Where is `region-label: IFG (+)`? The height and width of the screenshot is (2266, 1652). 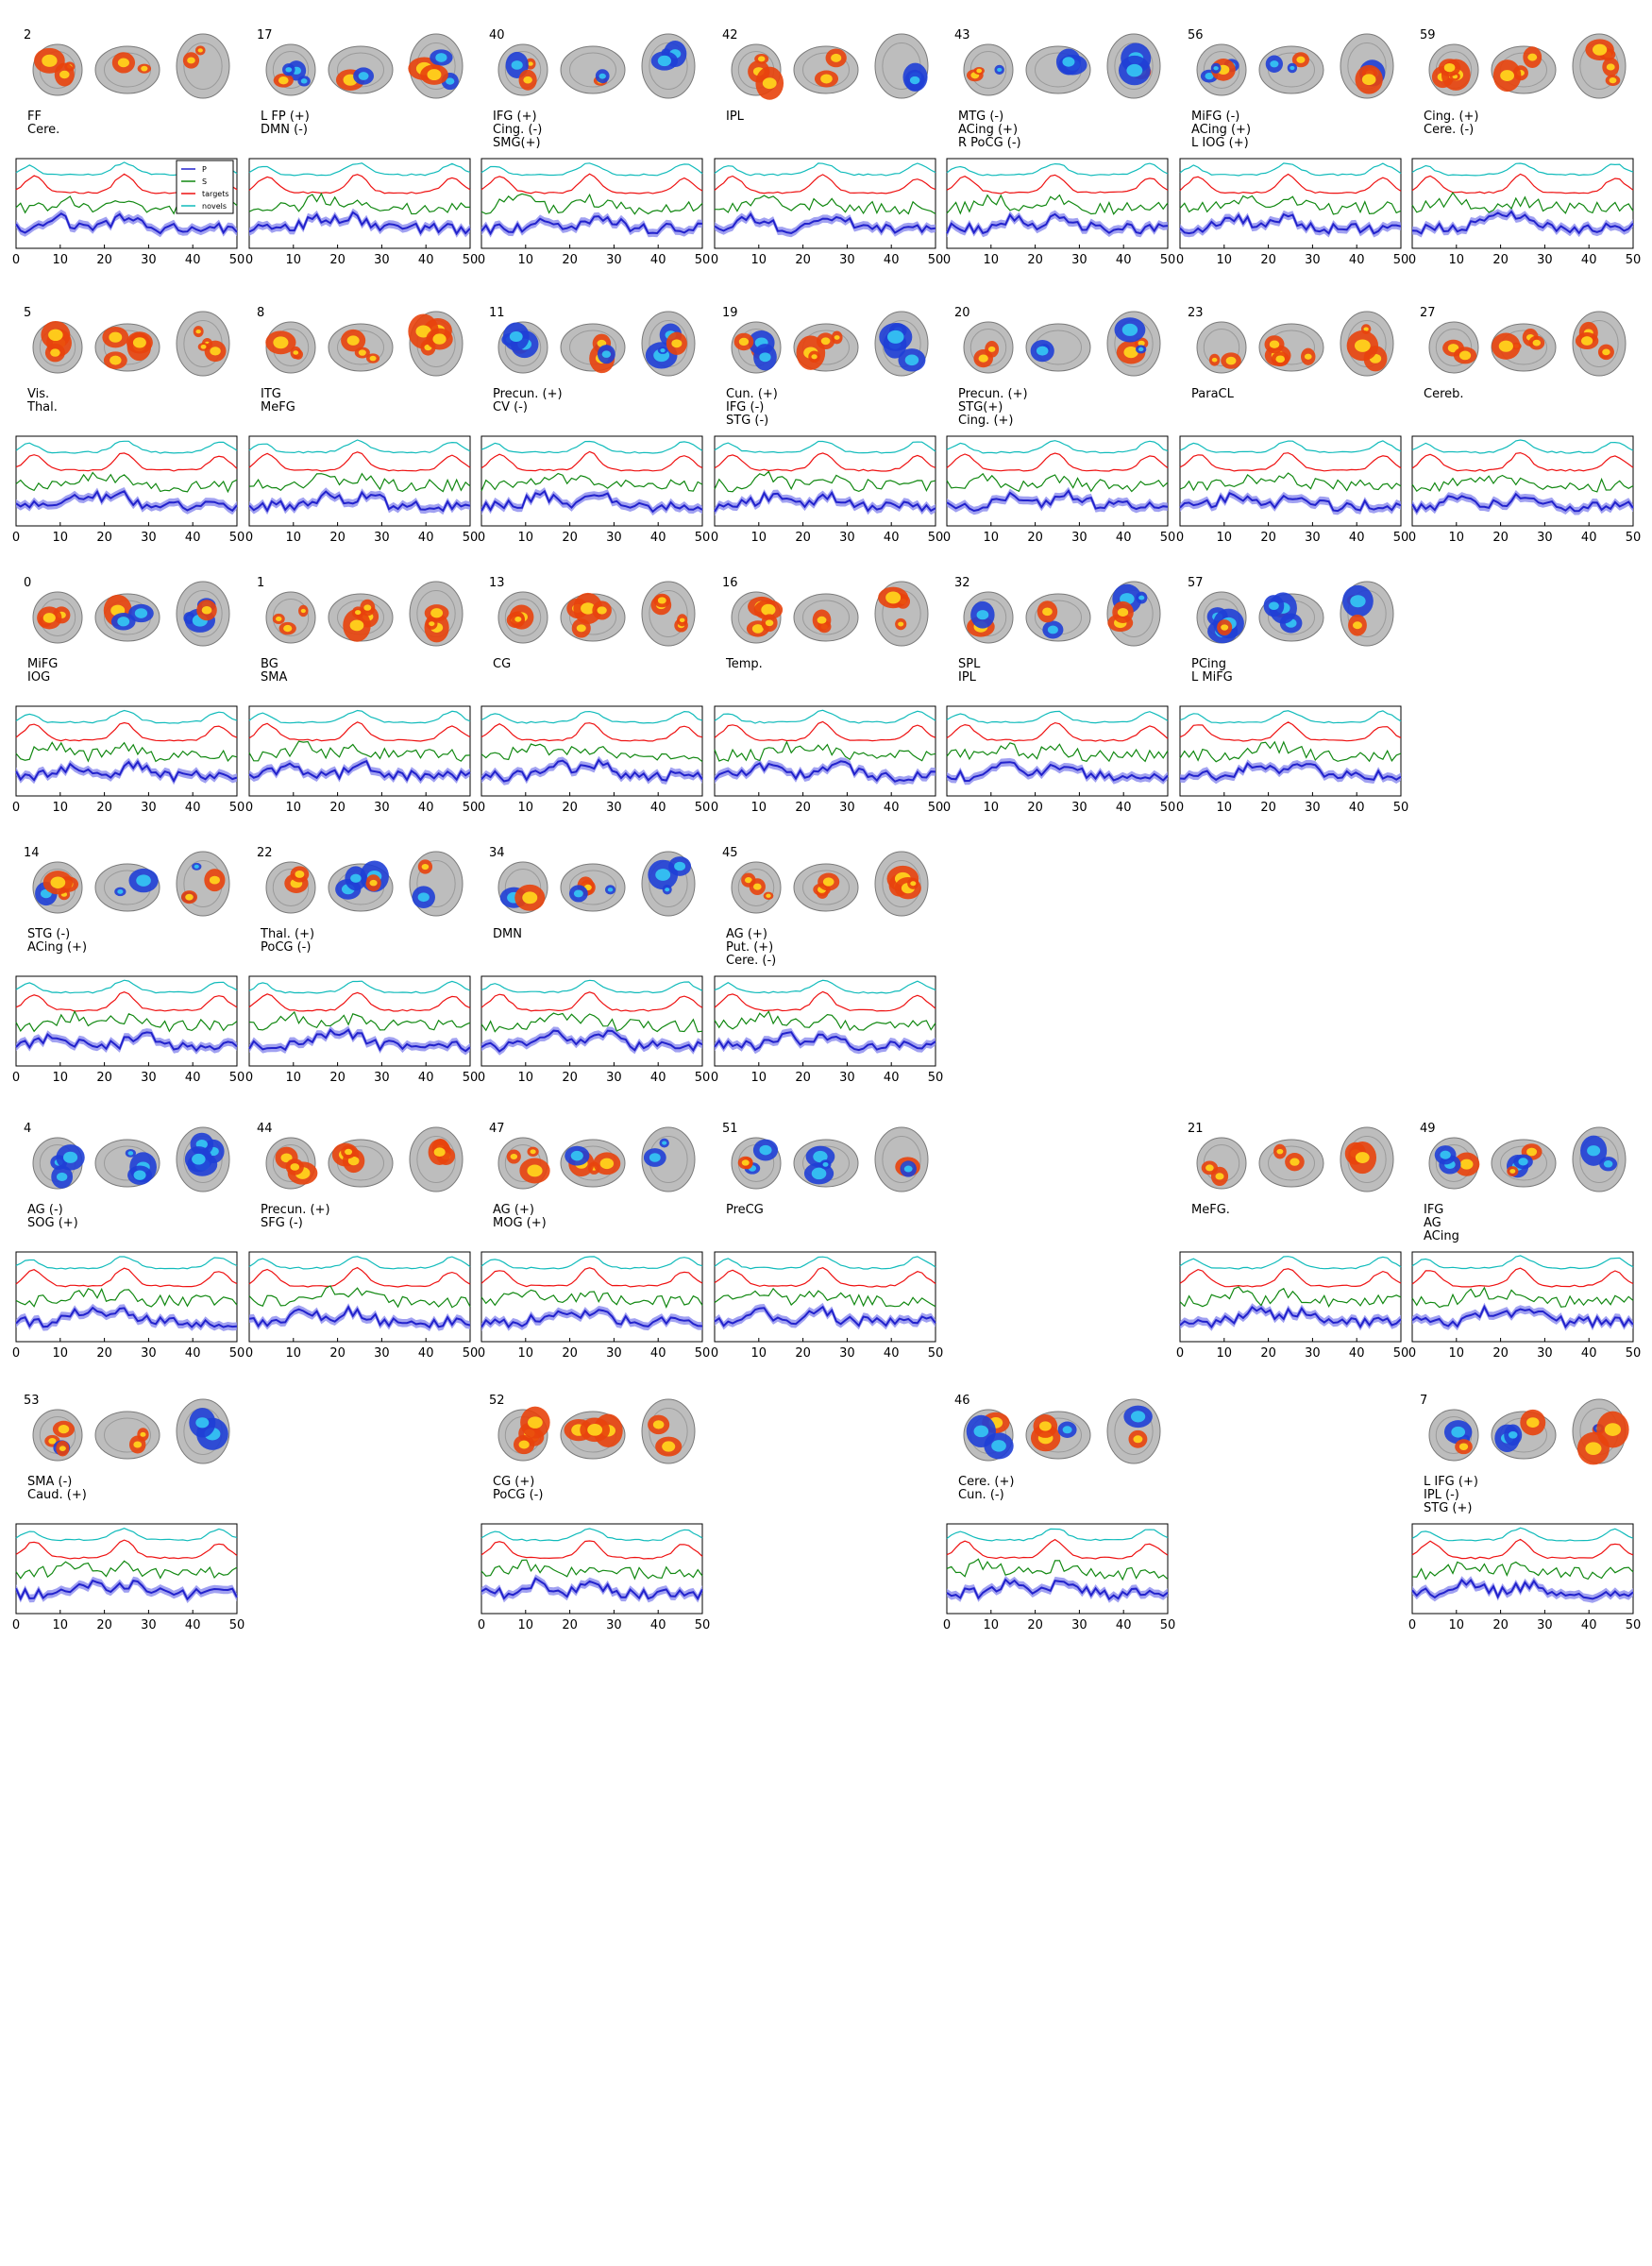
region-label: IFG (+) is located at coordinates (515, 117).